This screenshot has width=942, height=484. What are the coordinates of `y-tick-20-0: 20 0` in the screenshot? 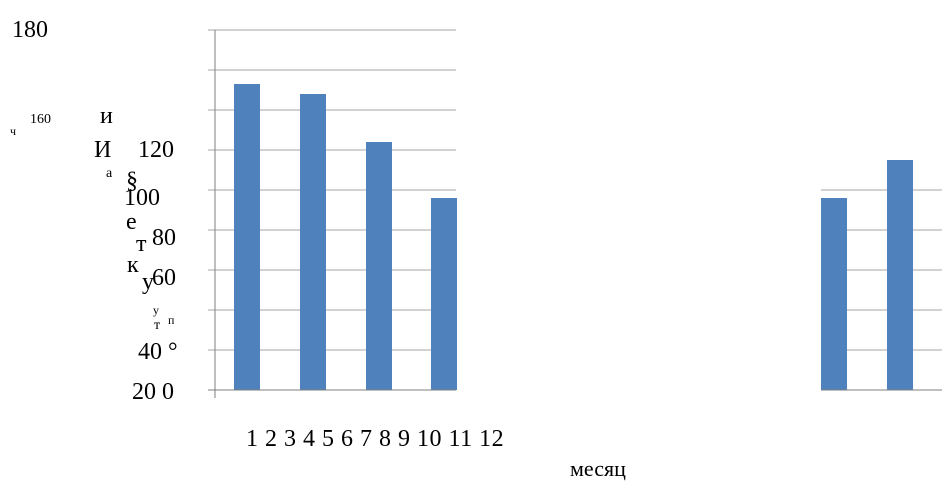 It's located at (153, 392).